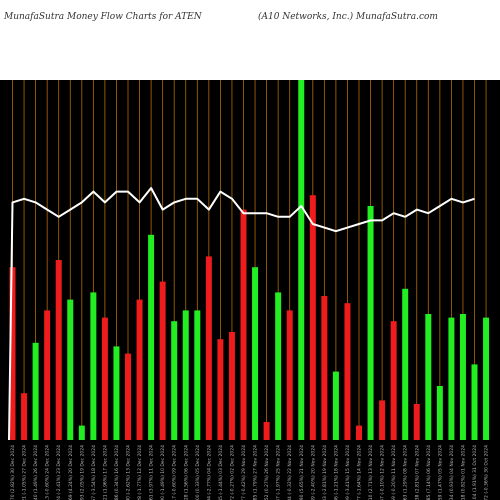 The width and height of the screenshot is (500, 500). Describe the element at coordinates (348, 17) in the screenshot. I see `chart-subtitle: (A10 Networks, Inc.) MunafaSutra.com` at that location.